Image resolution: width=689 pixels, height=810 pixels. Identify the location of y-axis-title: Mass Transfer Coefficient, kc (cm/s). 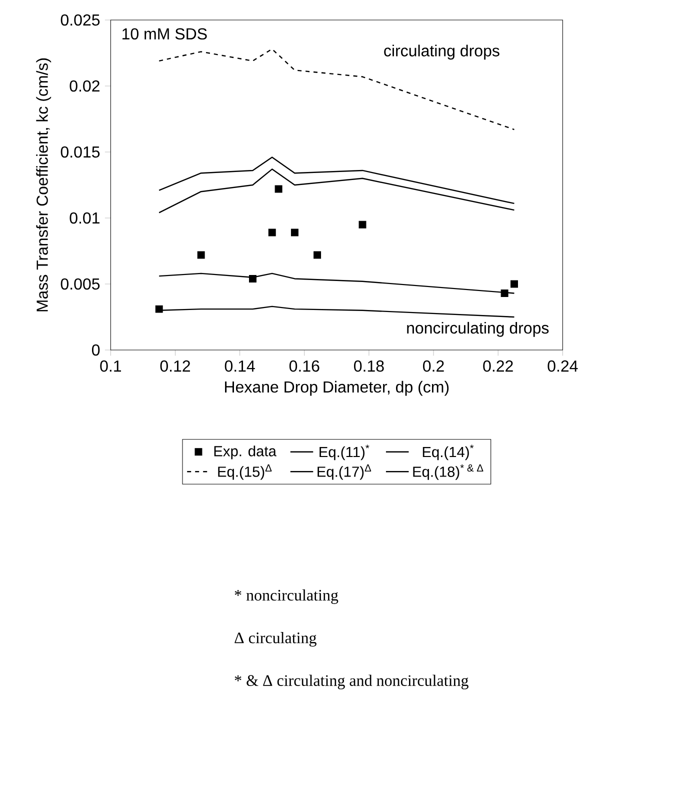
(44, 185).